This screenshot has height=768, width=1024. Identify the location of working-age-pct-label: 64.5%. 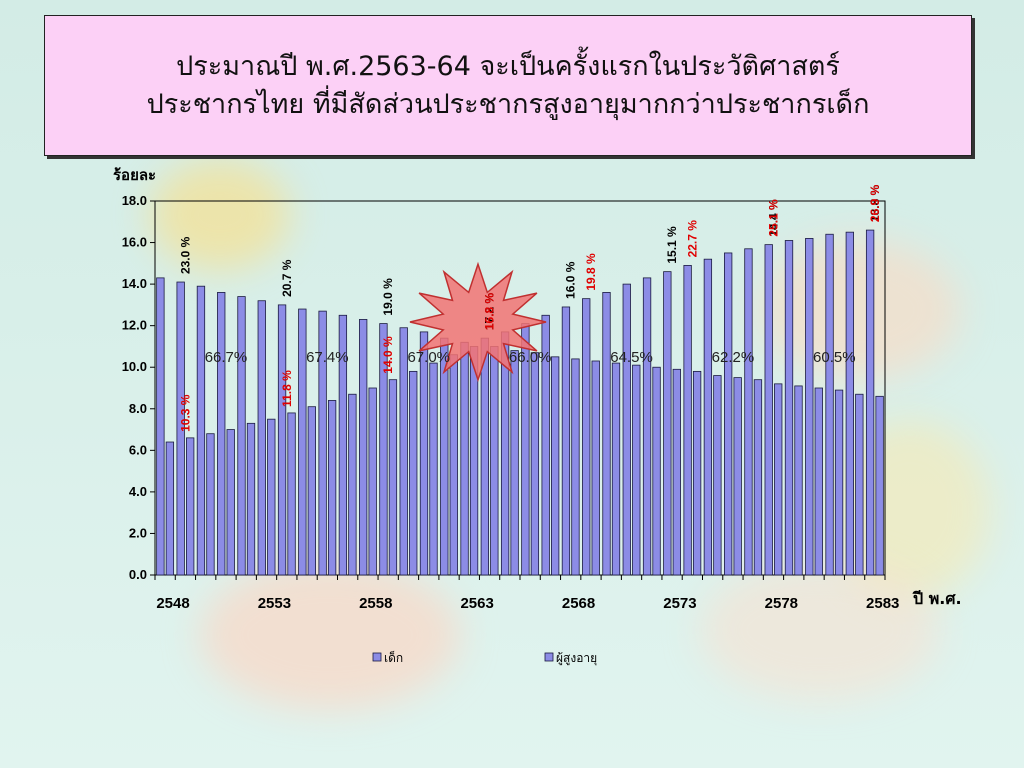
(631, 357).